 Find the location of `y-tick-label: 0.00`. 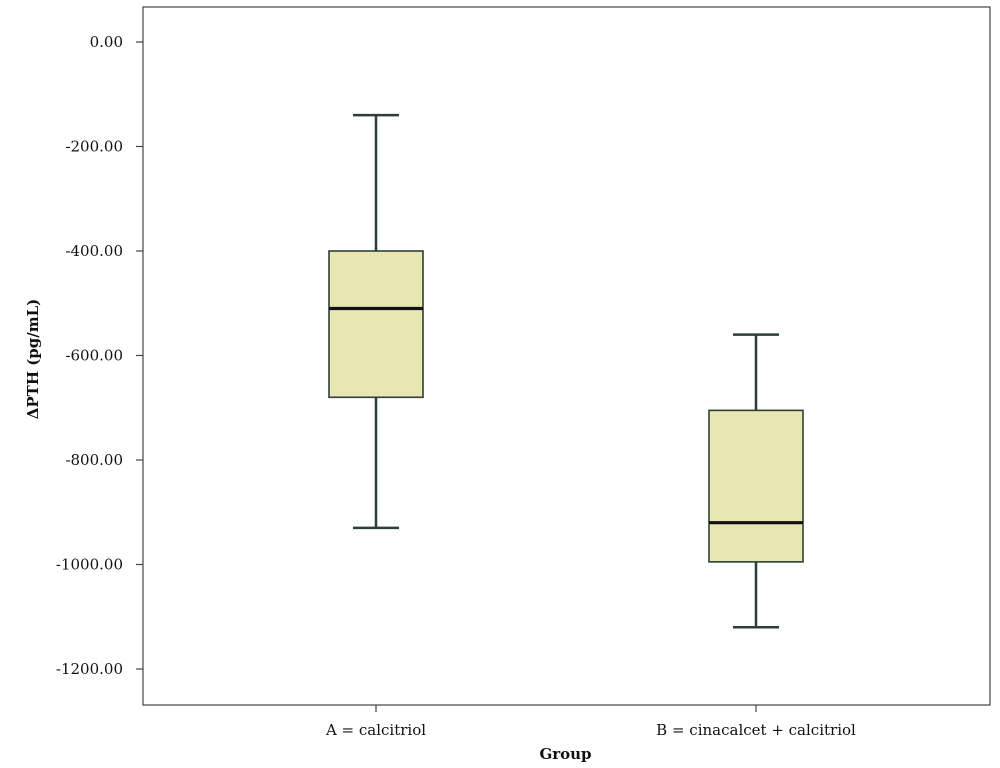

y-tick-label: 0.00 is located at coordinates (106, 42).